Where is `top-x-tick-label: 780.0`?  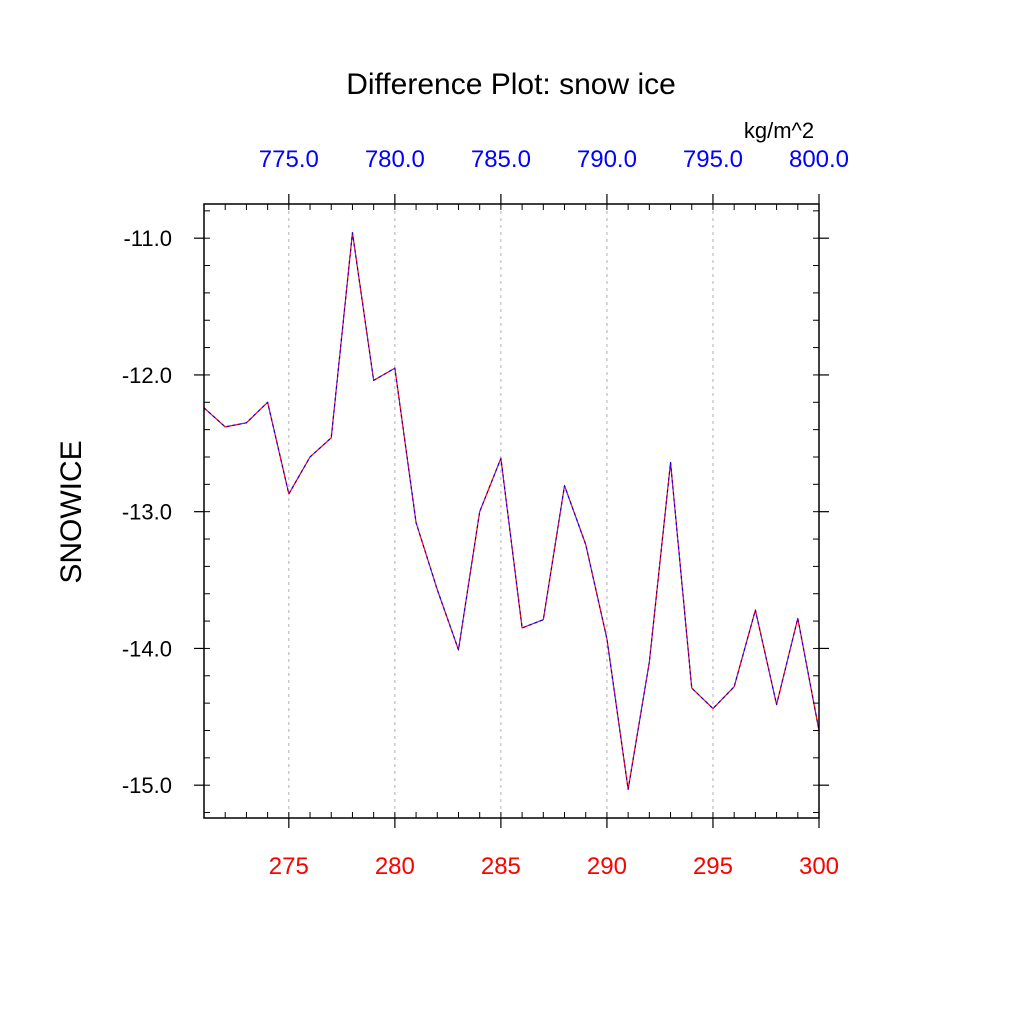 top-x-tick-label: 780.0 is located at coordinates (395, 159).